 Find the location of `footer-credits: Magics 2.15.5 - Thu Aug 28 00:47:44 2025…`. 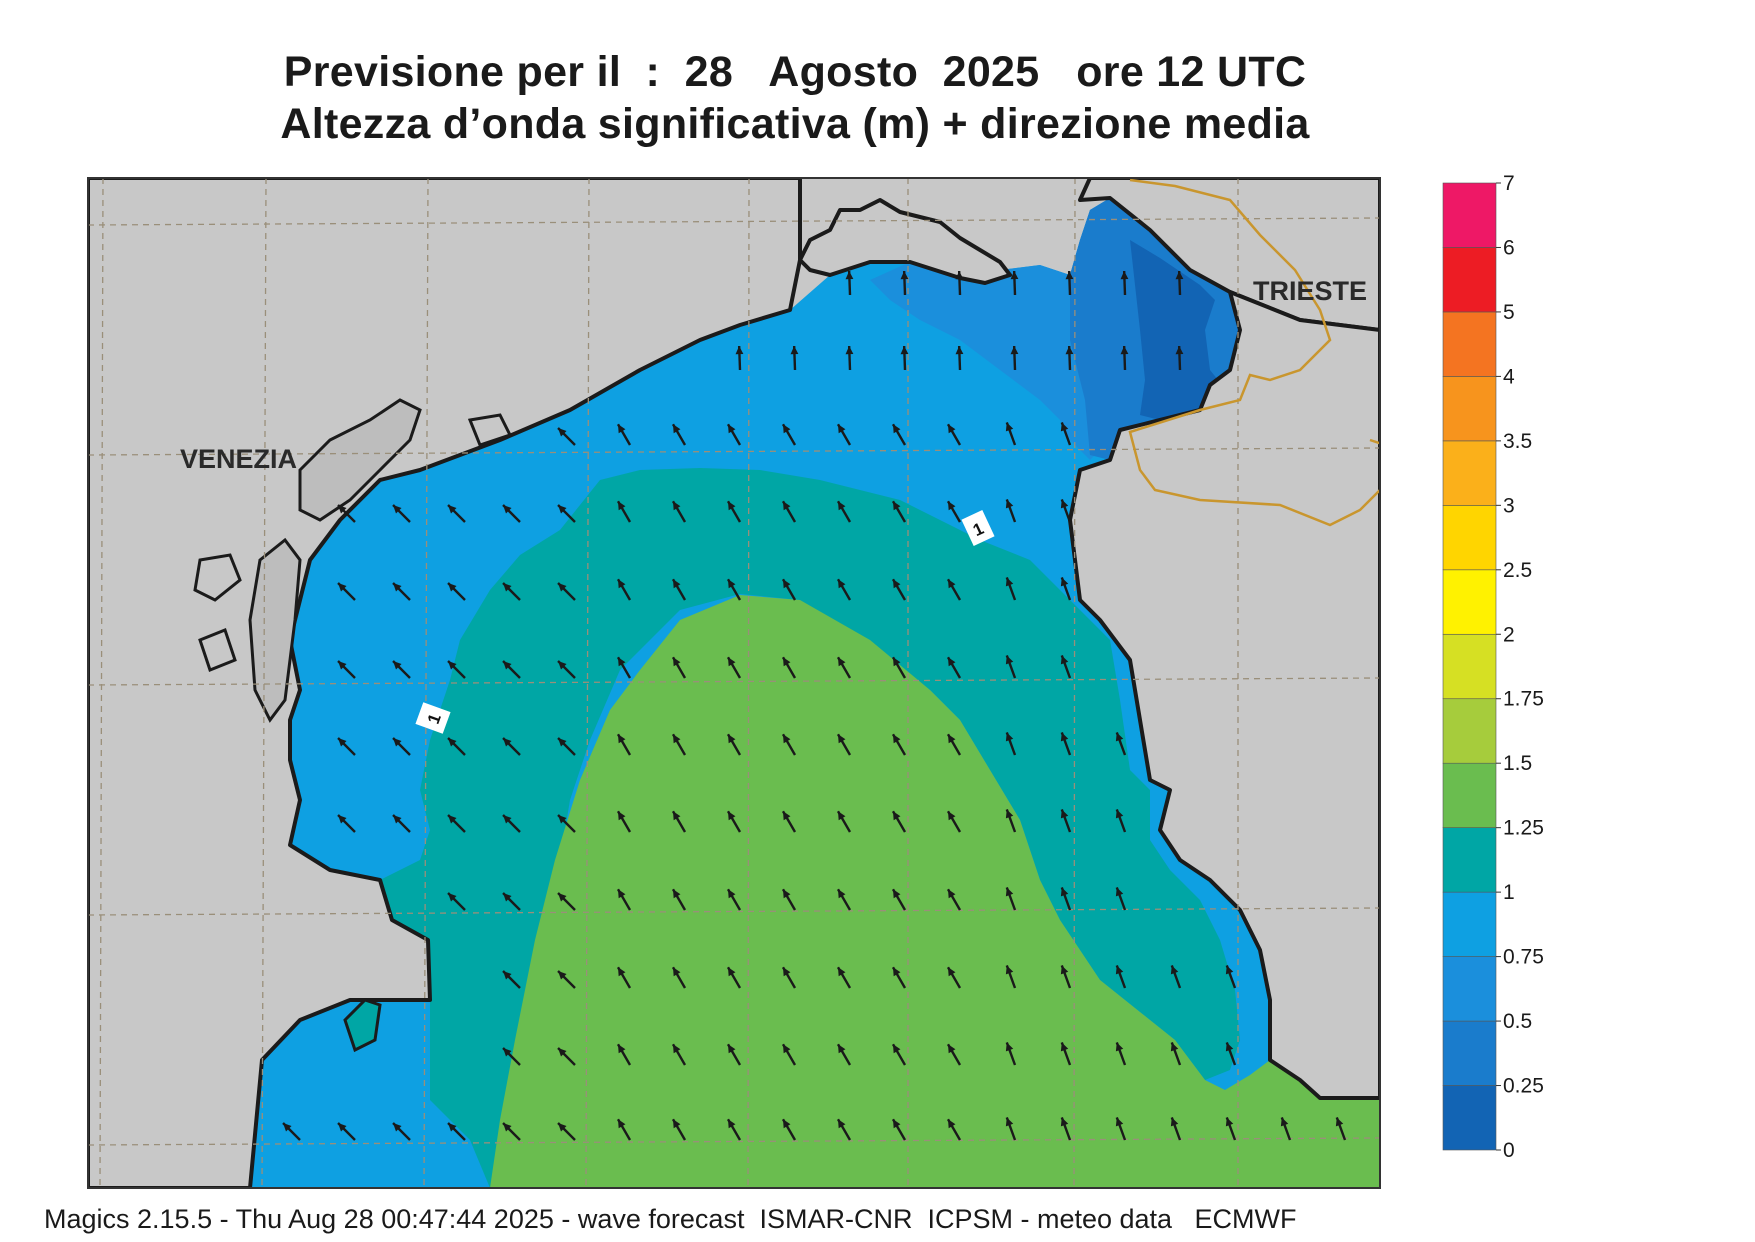

footer-credits: Magics 2.15.5 - Thu Aug 28 00:47:44 2025… is located at coordinates (670, 1219).